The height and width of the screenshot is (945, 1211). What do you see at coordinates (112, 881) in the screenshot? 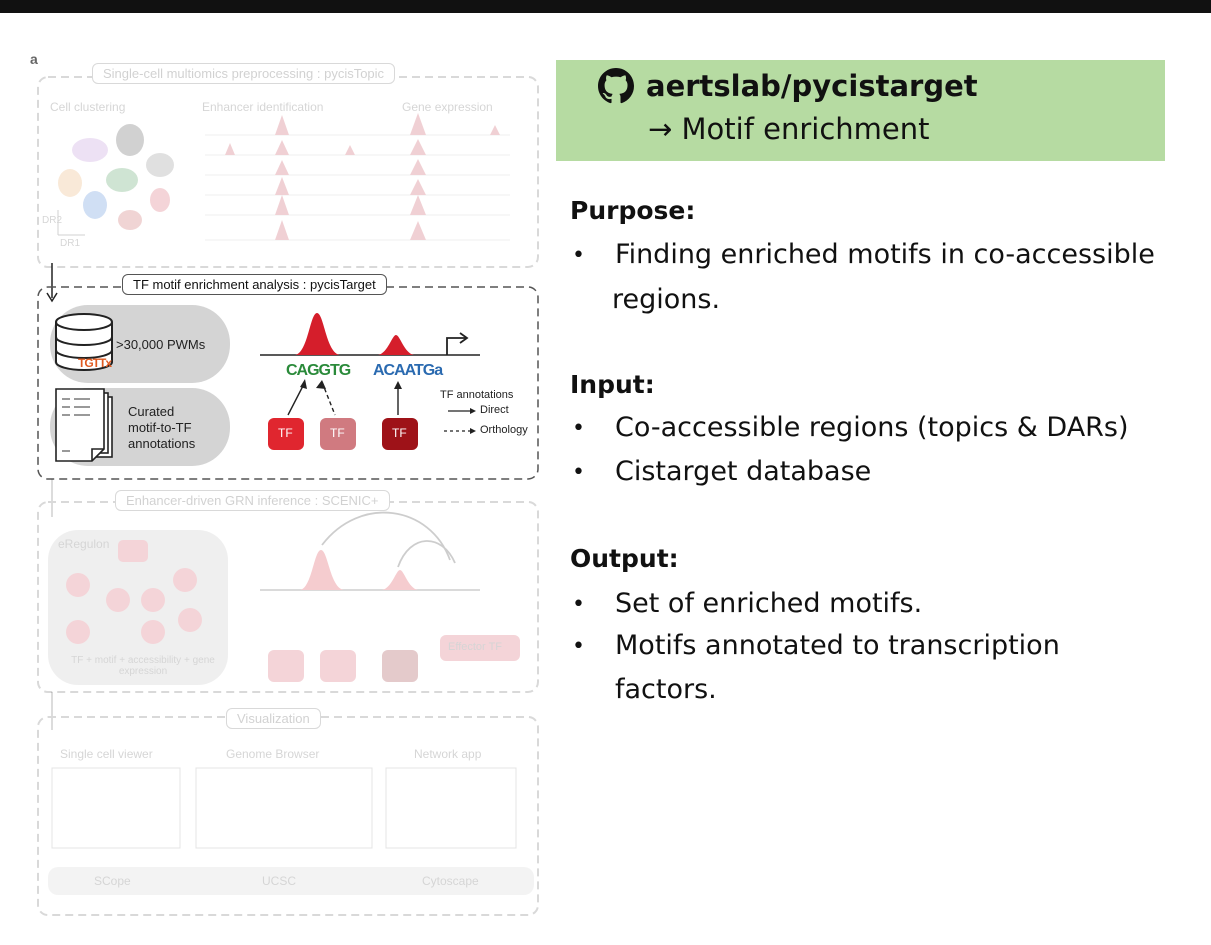
I see `tool-scope: SCope` at bounding box center [112, 881].